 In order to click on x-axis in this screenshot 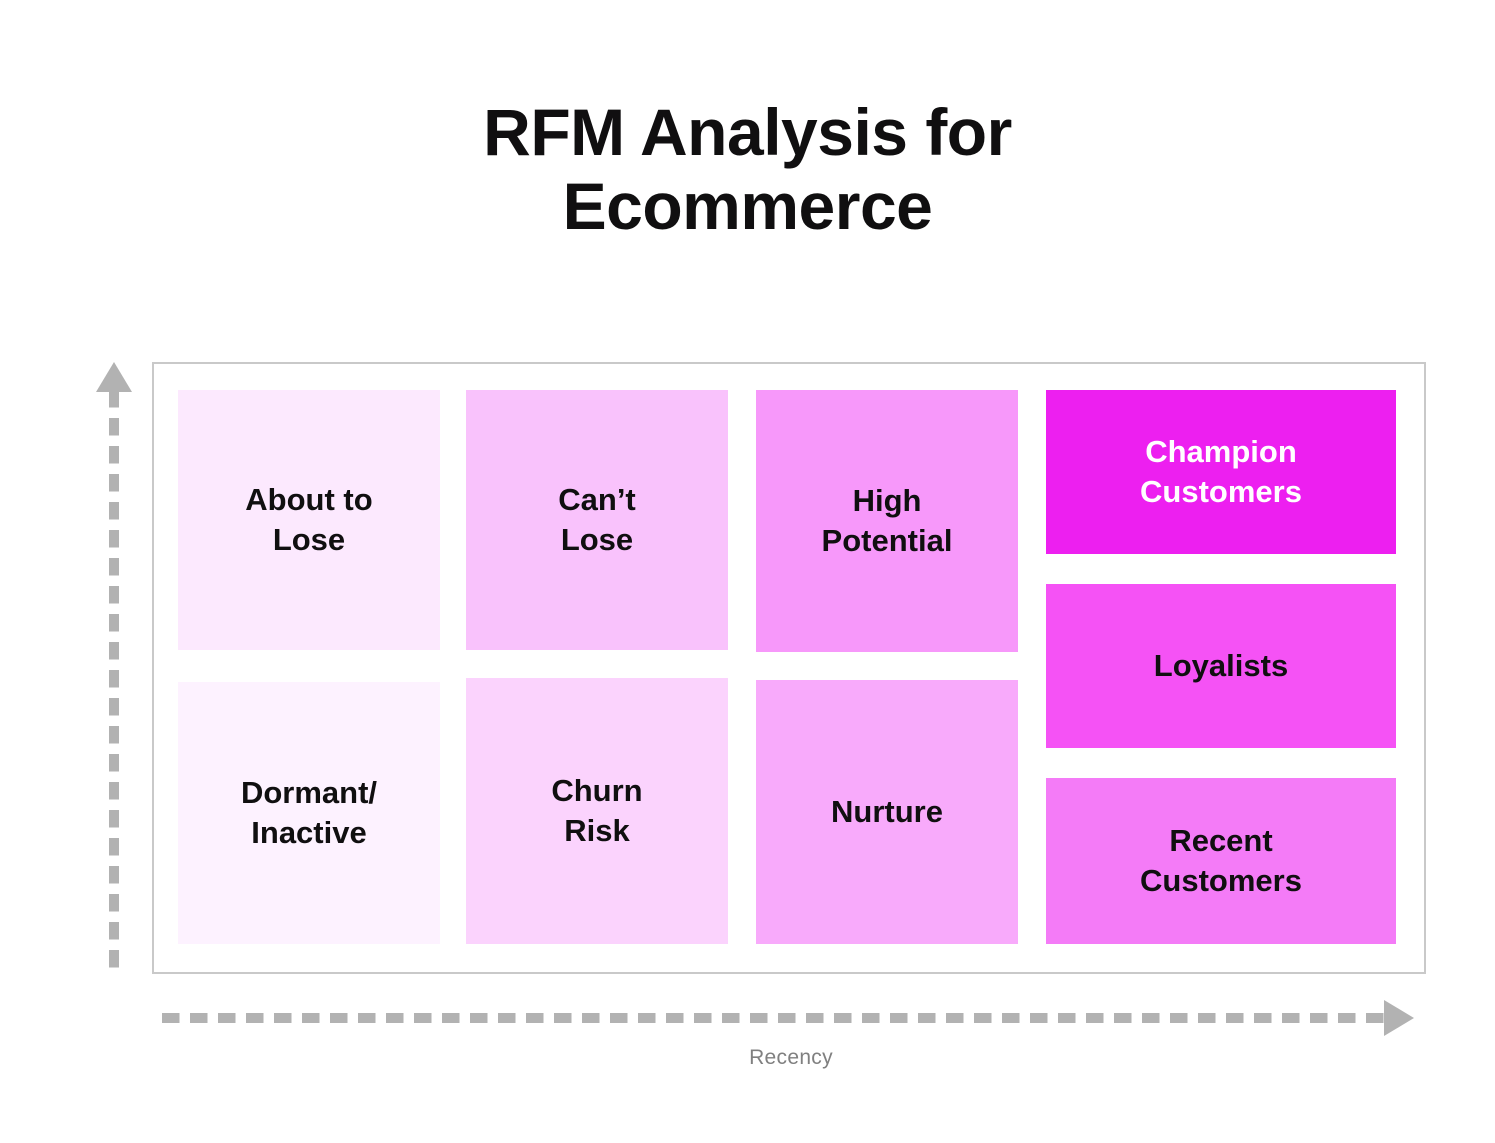, I will do `click(791, 1018)`.